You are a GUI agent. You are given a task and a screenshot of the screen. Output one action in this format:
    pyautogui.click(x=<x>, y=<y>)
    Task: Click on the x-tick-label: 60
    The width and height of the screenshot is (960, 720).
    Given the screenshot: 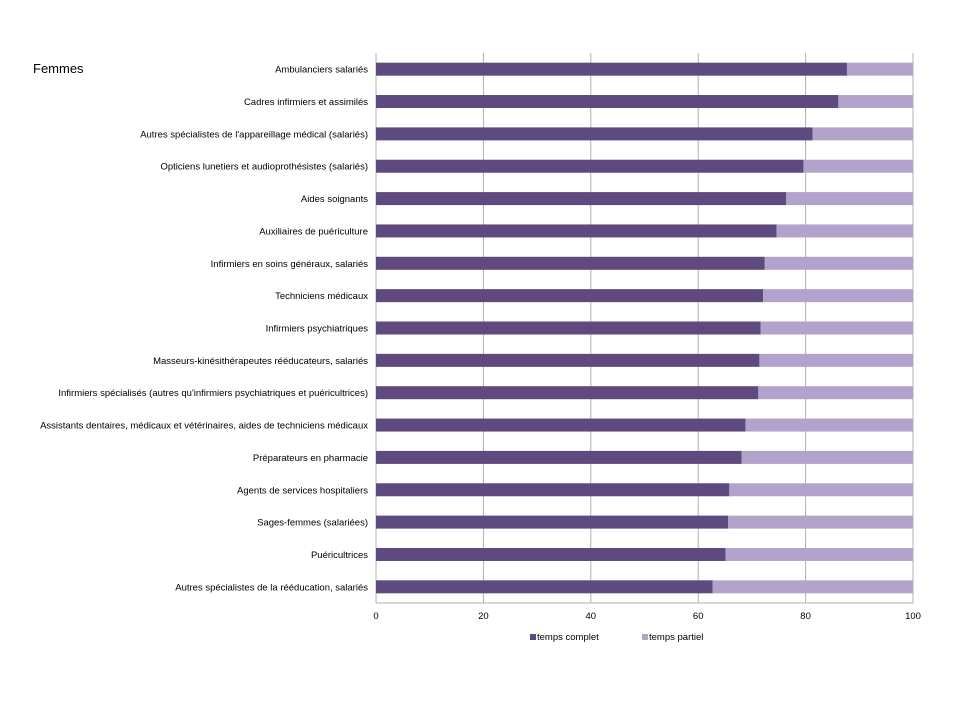 What is the action you would take?
    pyautogui.click(x=698, y=616)
    